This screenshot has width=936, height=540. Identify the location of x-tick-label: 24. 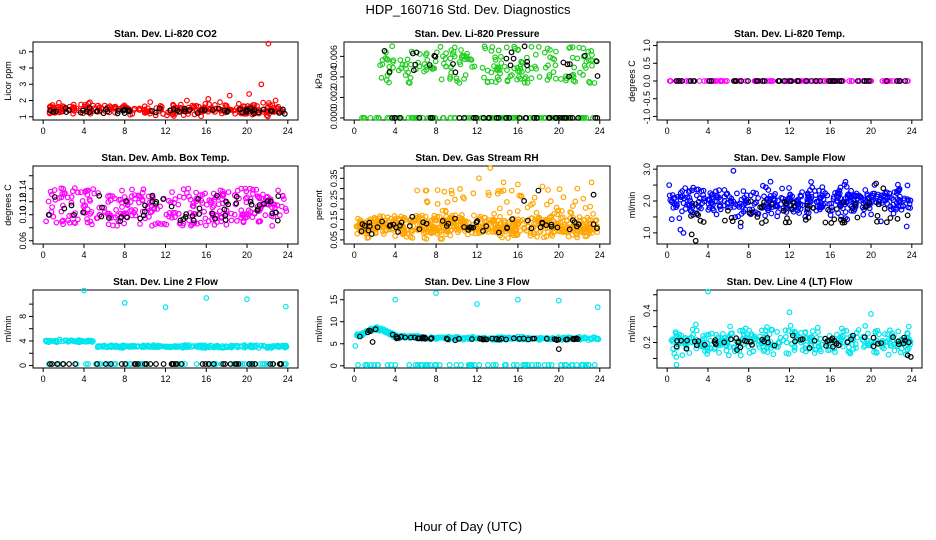
(600, 379).